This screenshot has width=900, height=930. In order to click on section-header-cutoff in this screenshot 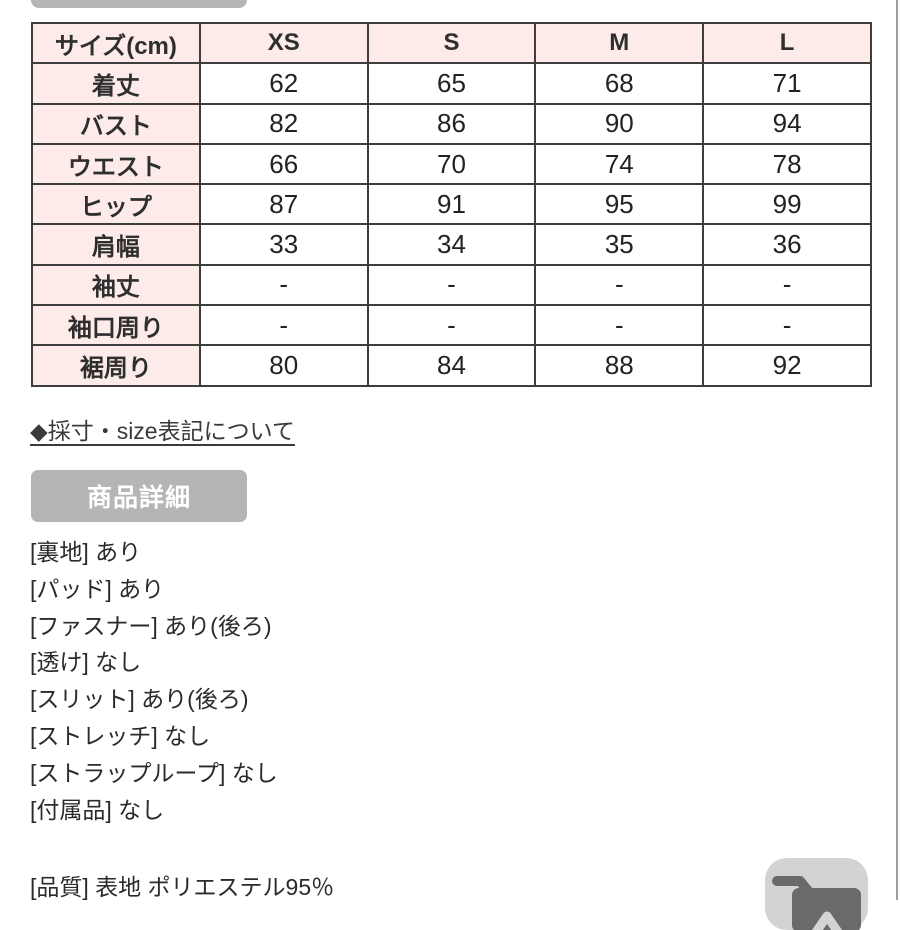, I will do `click(139, 4)`.